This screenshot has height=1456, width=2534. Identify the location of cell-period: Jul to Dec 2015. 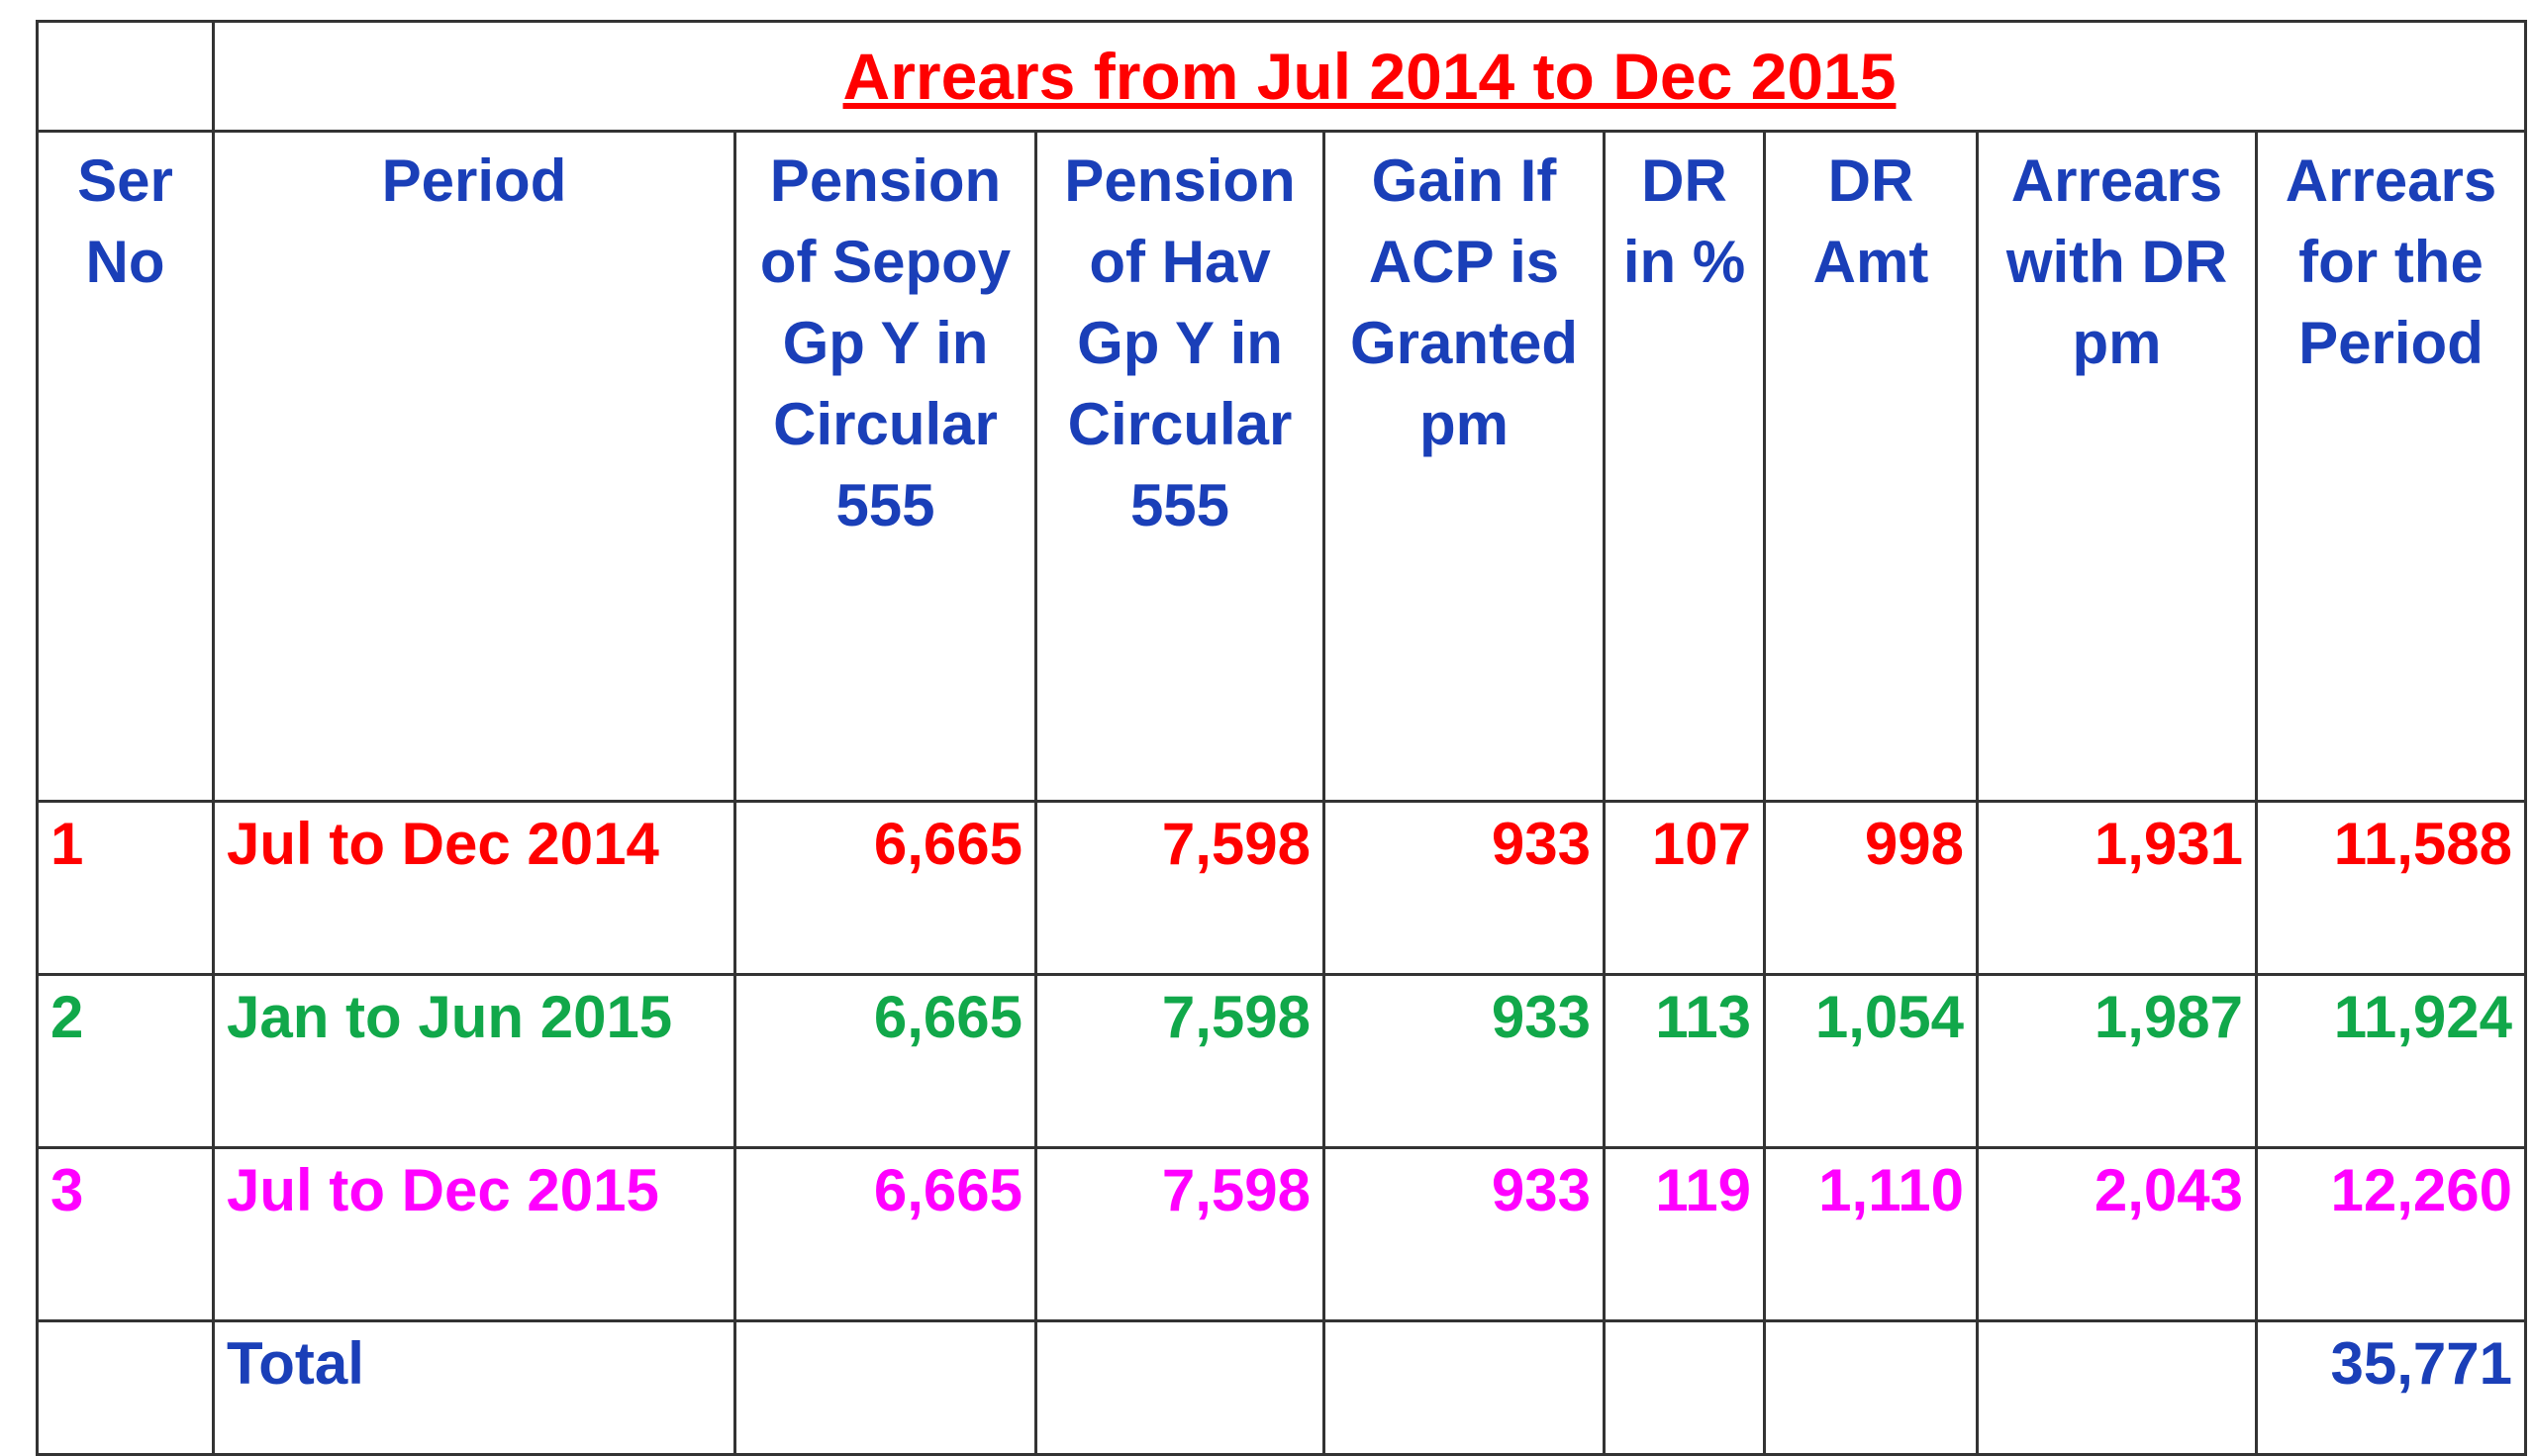
(474, 1234).